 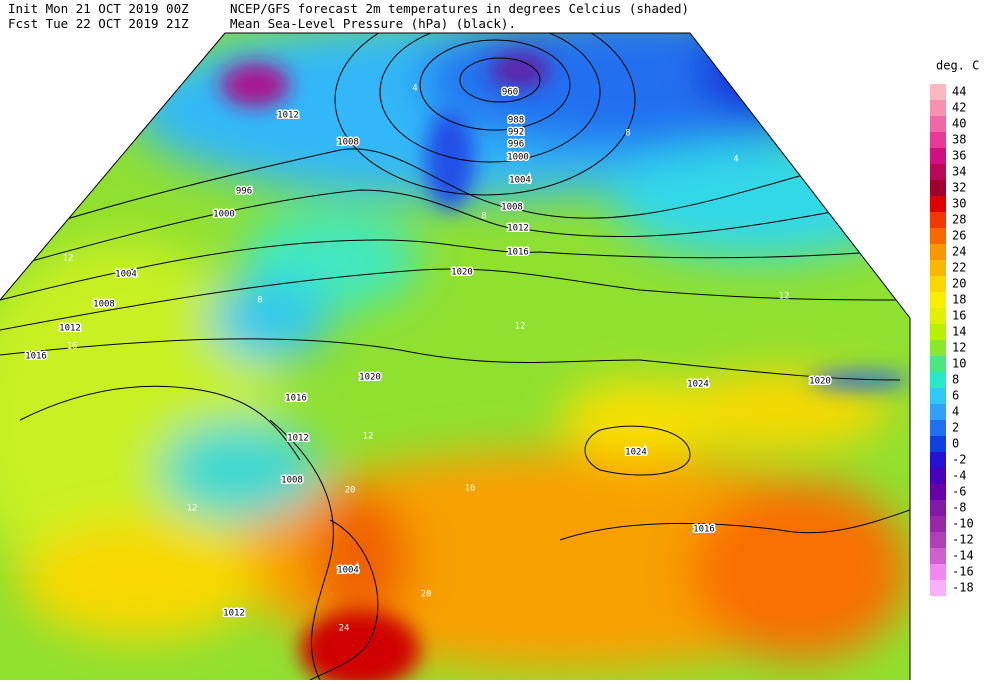 I want to click on legend-label: -2, so click(x=959, y=460).